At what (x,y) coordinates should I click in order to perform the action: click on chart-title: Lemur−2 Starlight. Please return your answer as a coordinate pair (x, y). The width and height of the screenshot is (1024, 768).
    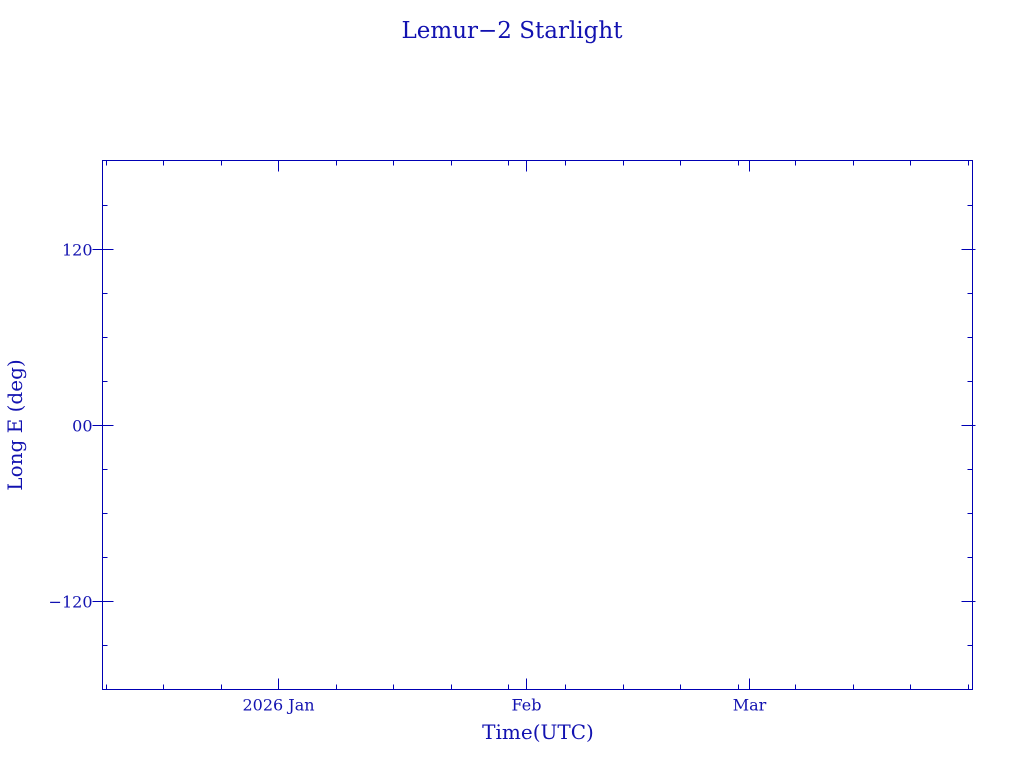
    Looking at the image, I should click on (513, 31).